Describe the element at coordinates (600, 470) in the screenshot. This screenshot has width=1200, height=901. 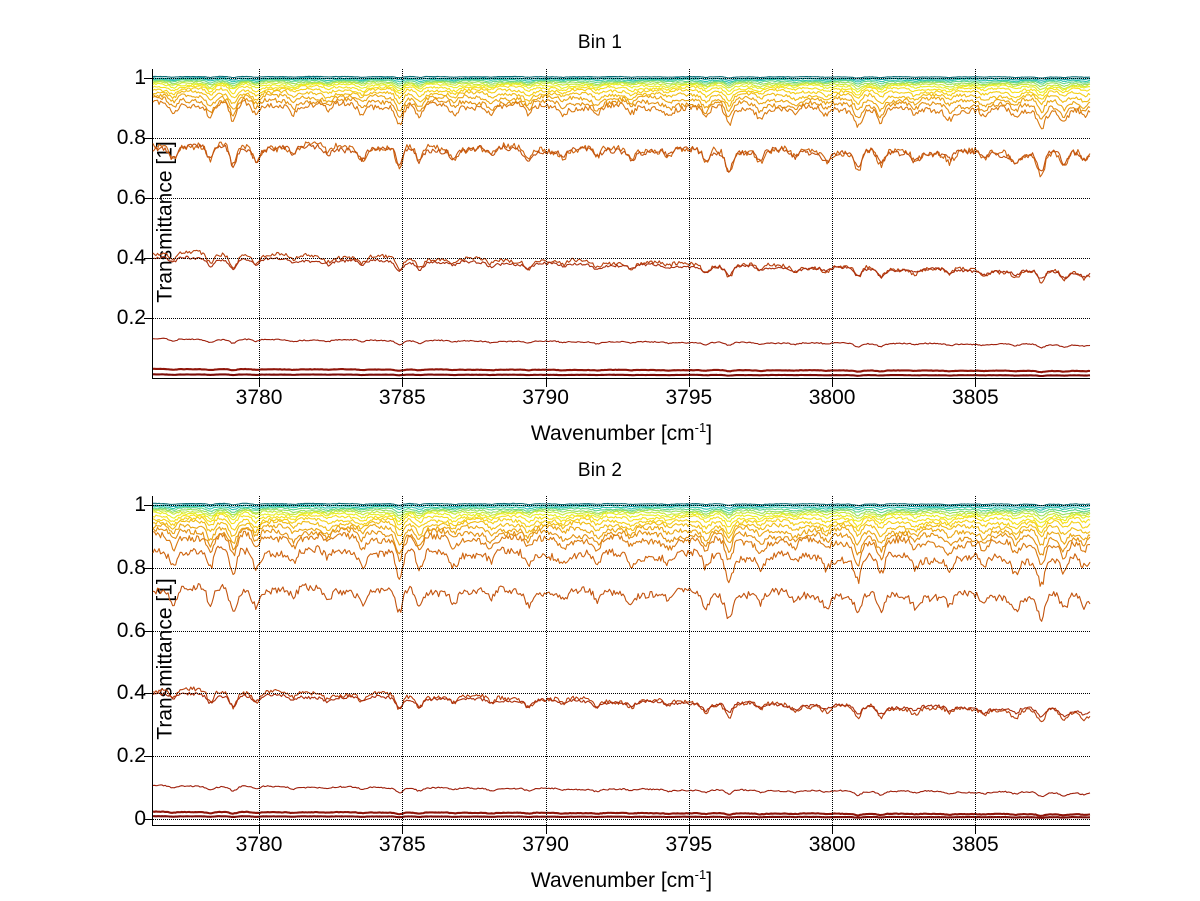
I see `subplot-title: Bin 2` at that location.